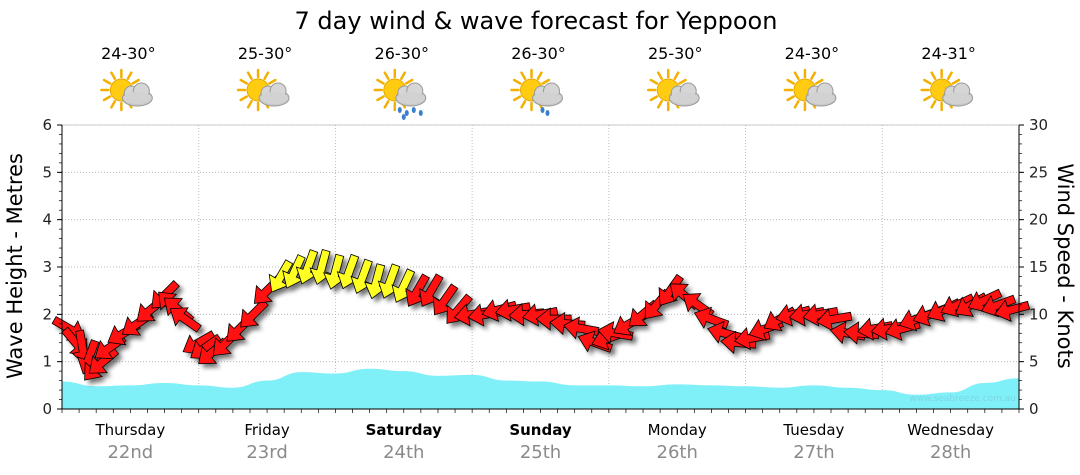 Image resolution: width=1080 pixels, height=475 pixels. Describe the element at coordinates (1034, 409) in the screenshot. I see `right-tick-label: 0` at that location.